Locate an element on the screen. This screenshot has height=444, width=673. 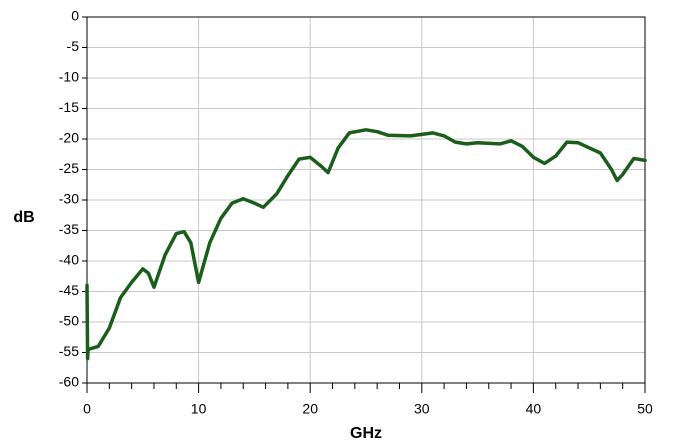
y-tick-label: -30 is located at coordinates (69, 199).